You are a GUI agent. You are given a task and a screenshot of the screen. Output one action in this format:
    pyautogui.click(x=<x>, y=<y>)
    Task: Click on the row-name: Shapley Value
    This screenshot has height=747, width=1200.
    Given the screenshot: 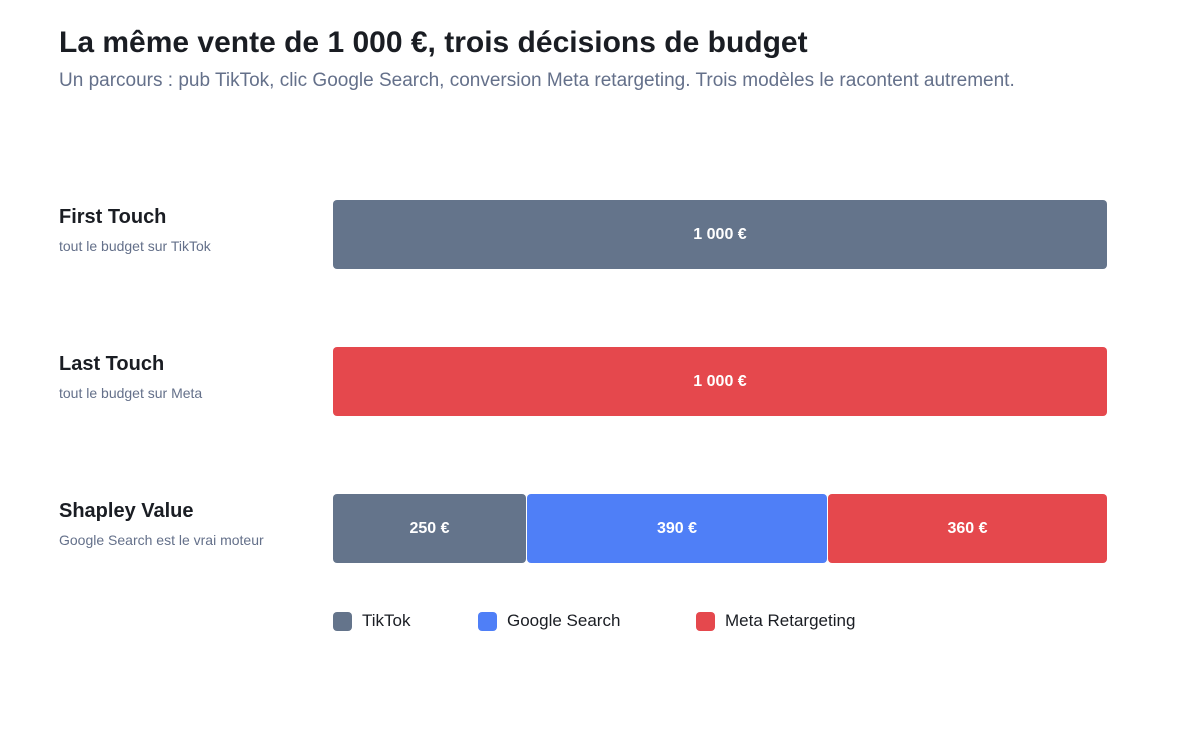 What is the action you would take?
    pyautogui.click(x=126, y=511)
    